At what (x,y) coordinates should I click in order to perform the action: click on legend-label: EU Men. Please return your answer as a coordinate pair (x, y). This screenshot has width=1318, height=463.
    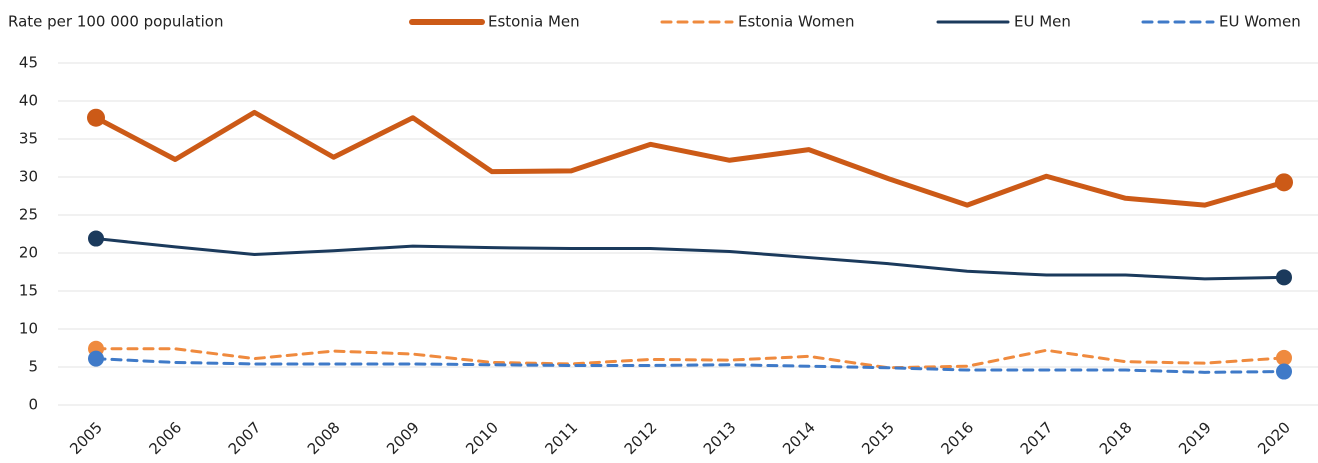
    Looking at the image, I should click on (1042, 22).